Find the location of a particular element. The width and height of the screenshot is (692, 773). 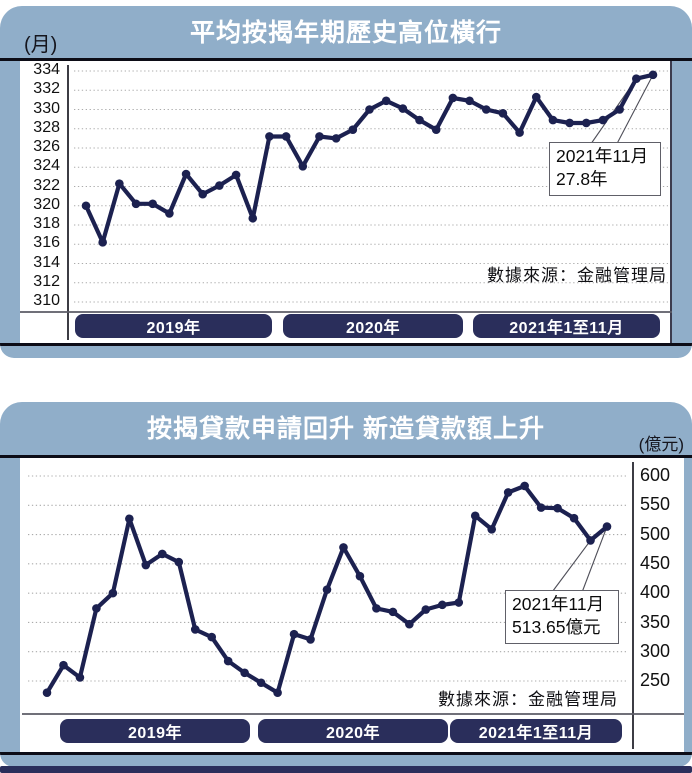

chart-title: 按揭貸款申請回升 新造貸款額上升 is located at coordinates (346, 429).